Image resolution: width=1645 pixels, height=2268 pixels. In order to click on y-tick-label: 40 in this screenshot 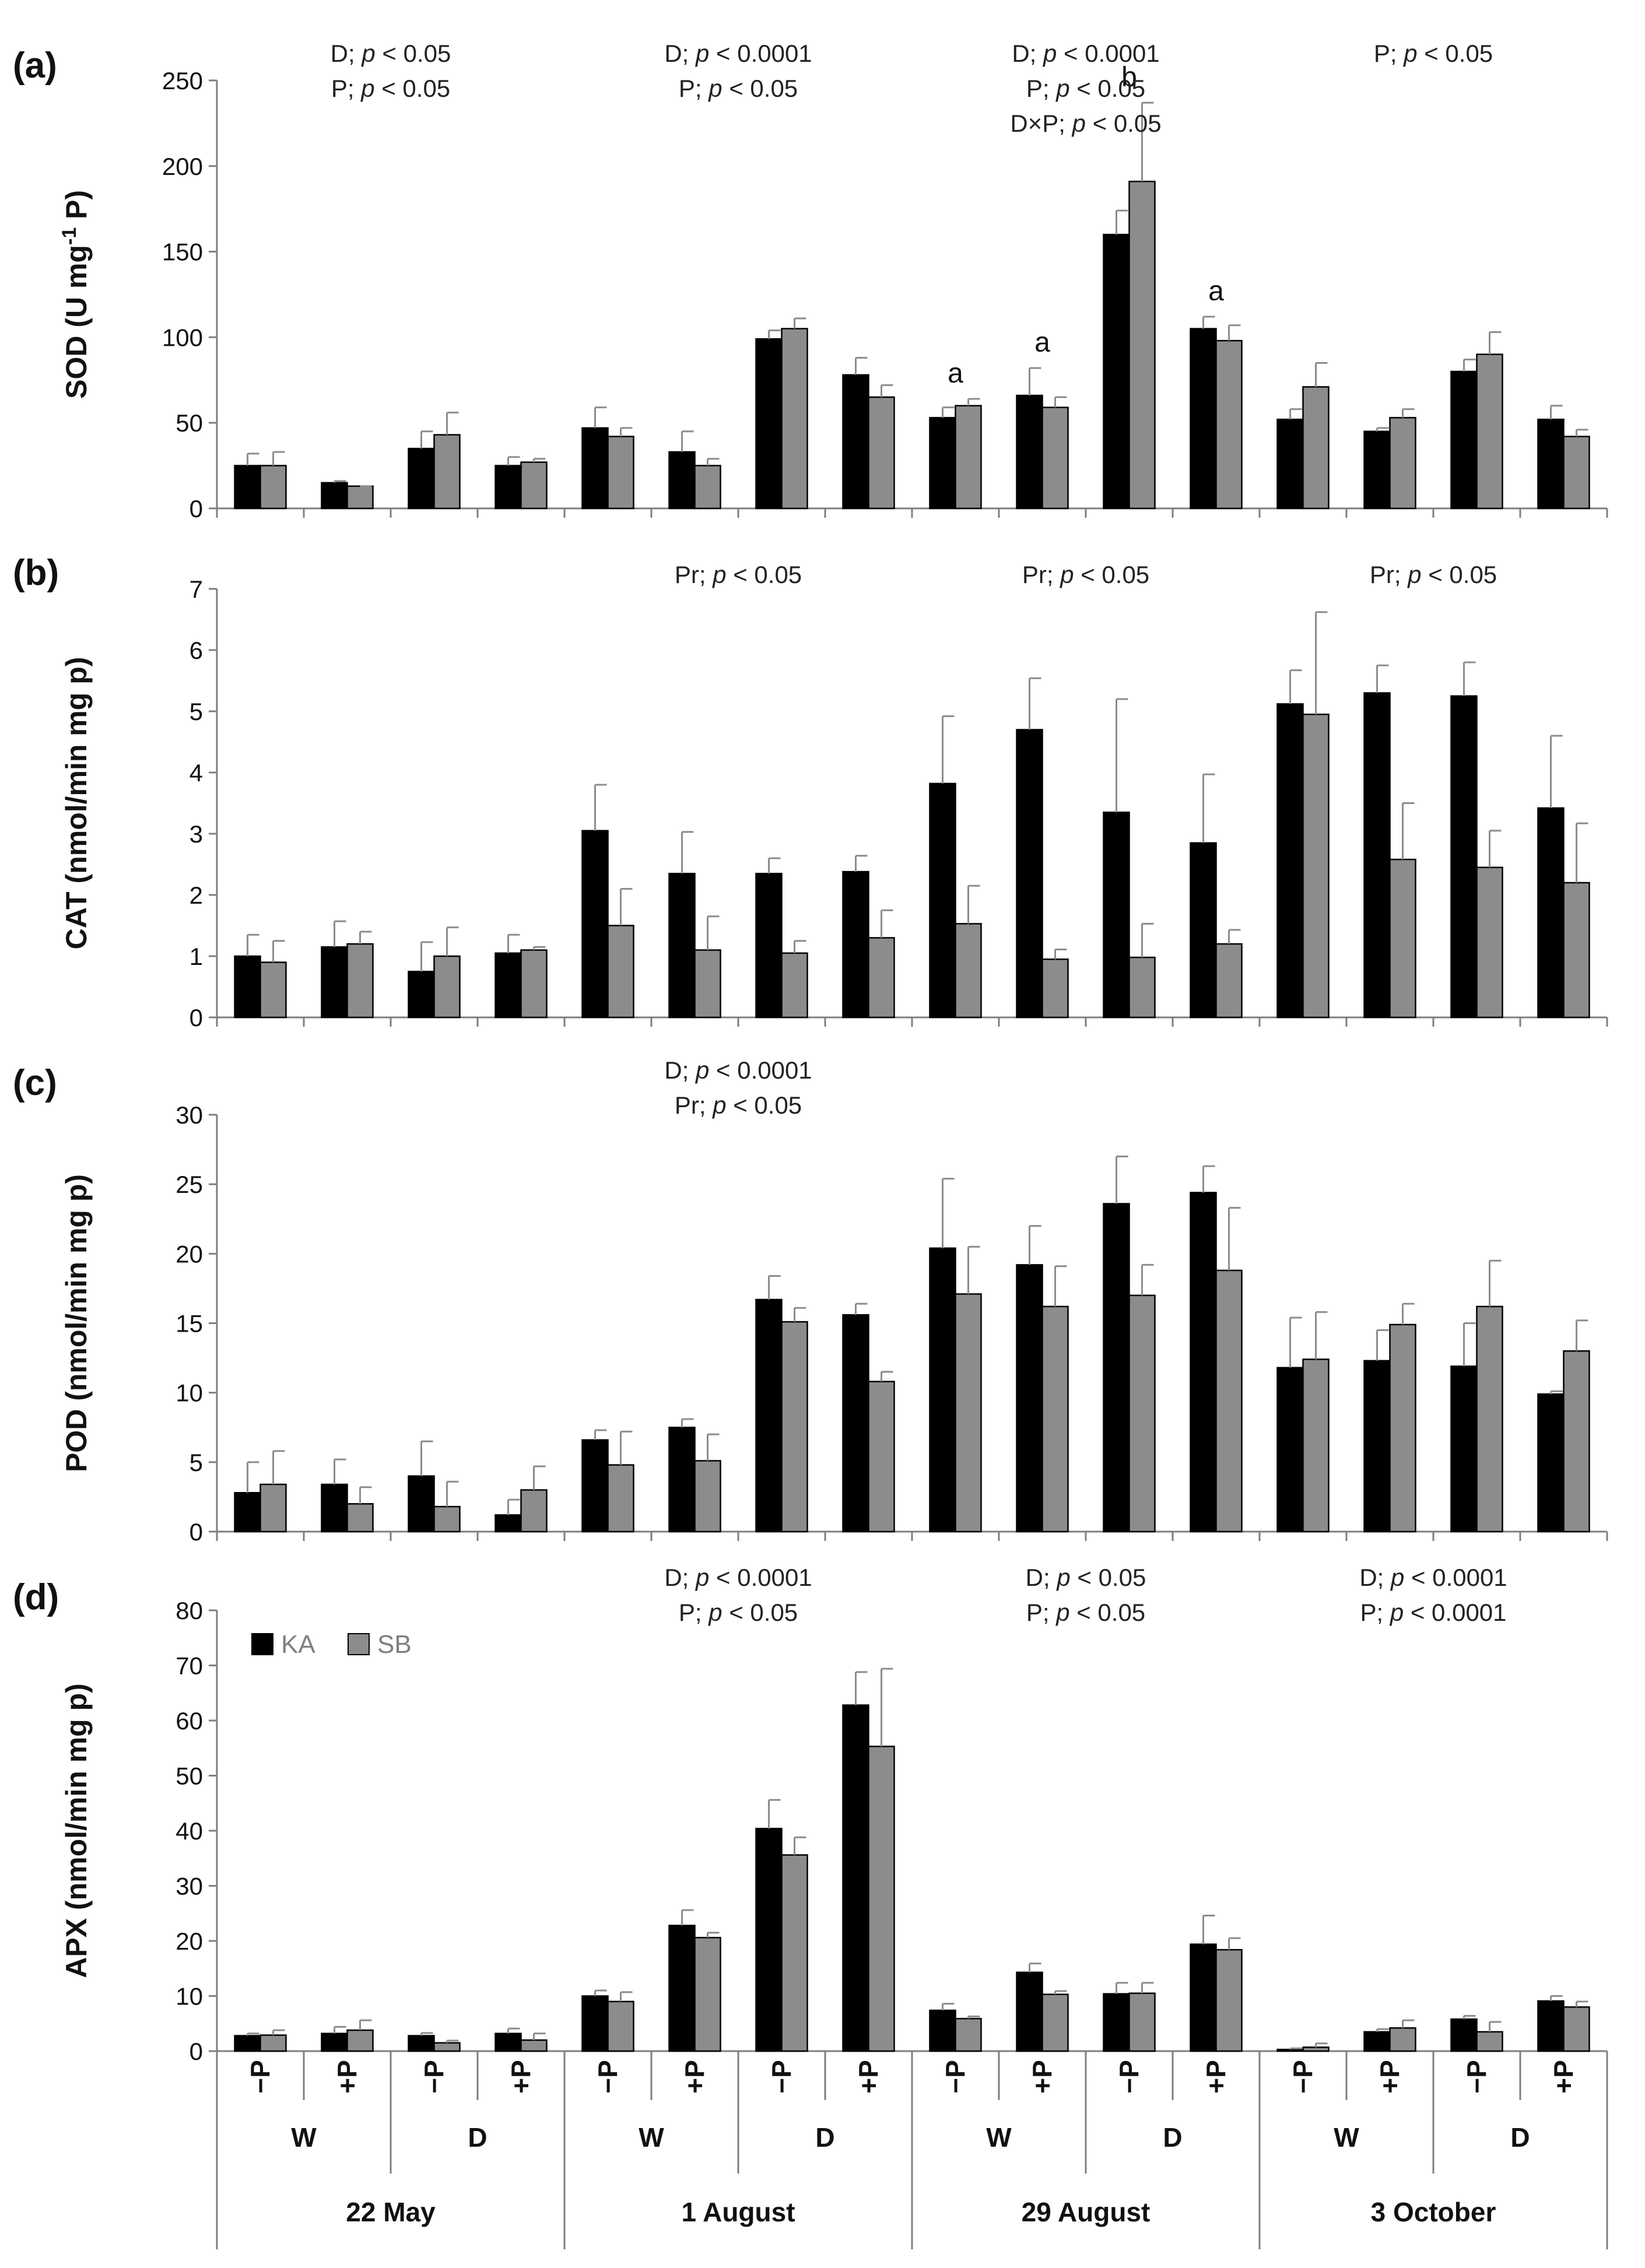, I will do `click(189, 1831)`.